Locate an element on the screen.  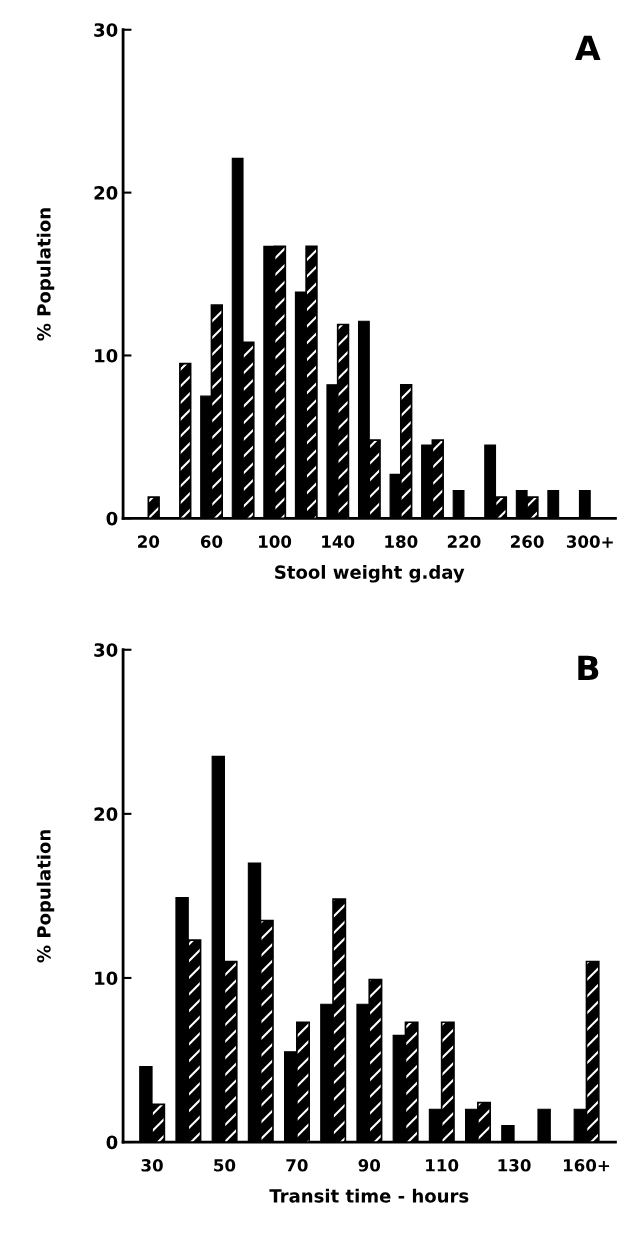
x-tick-label: 90 is located at coordinates (369, 1165).